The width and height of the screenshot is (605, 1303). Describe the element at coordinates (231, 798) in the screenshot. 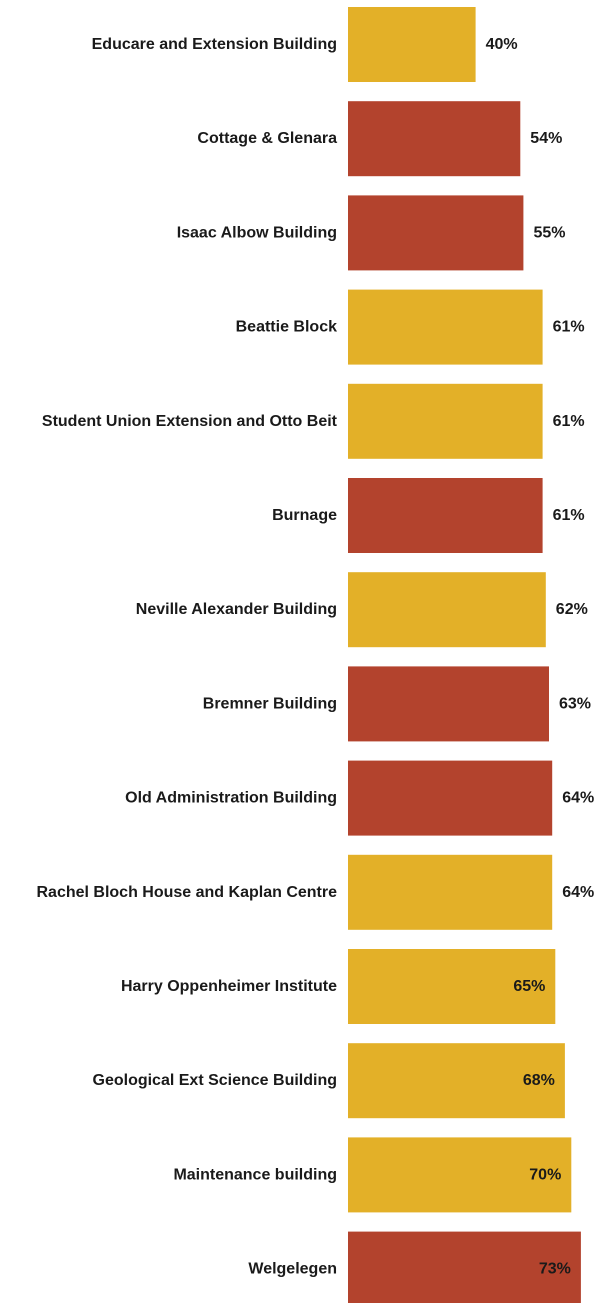

I see `category-label: Old Administration Building` at that location.